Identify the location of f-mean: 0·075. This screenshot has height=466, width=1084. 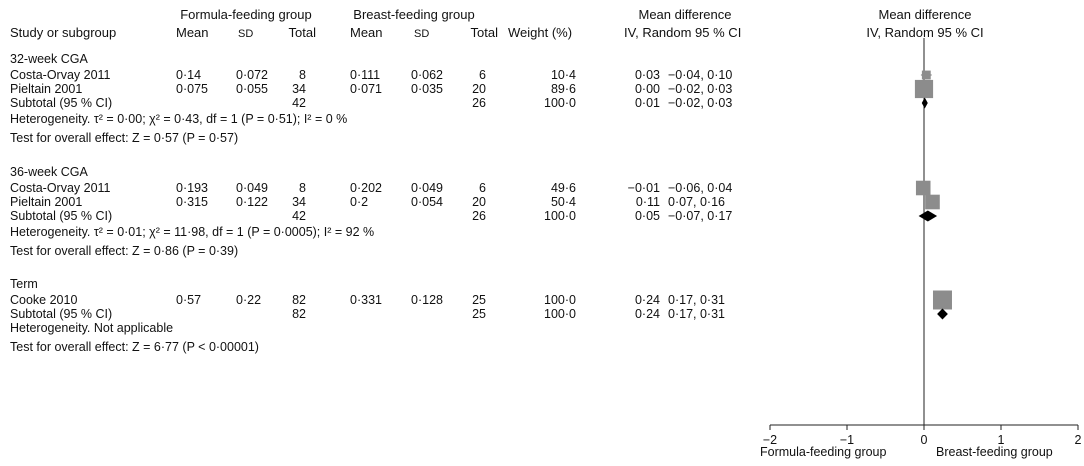
(192, 89).